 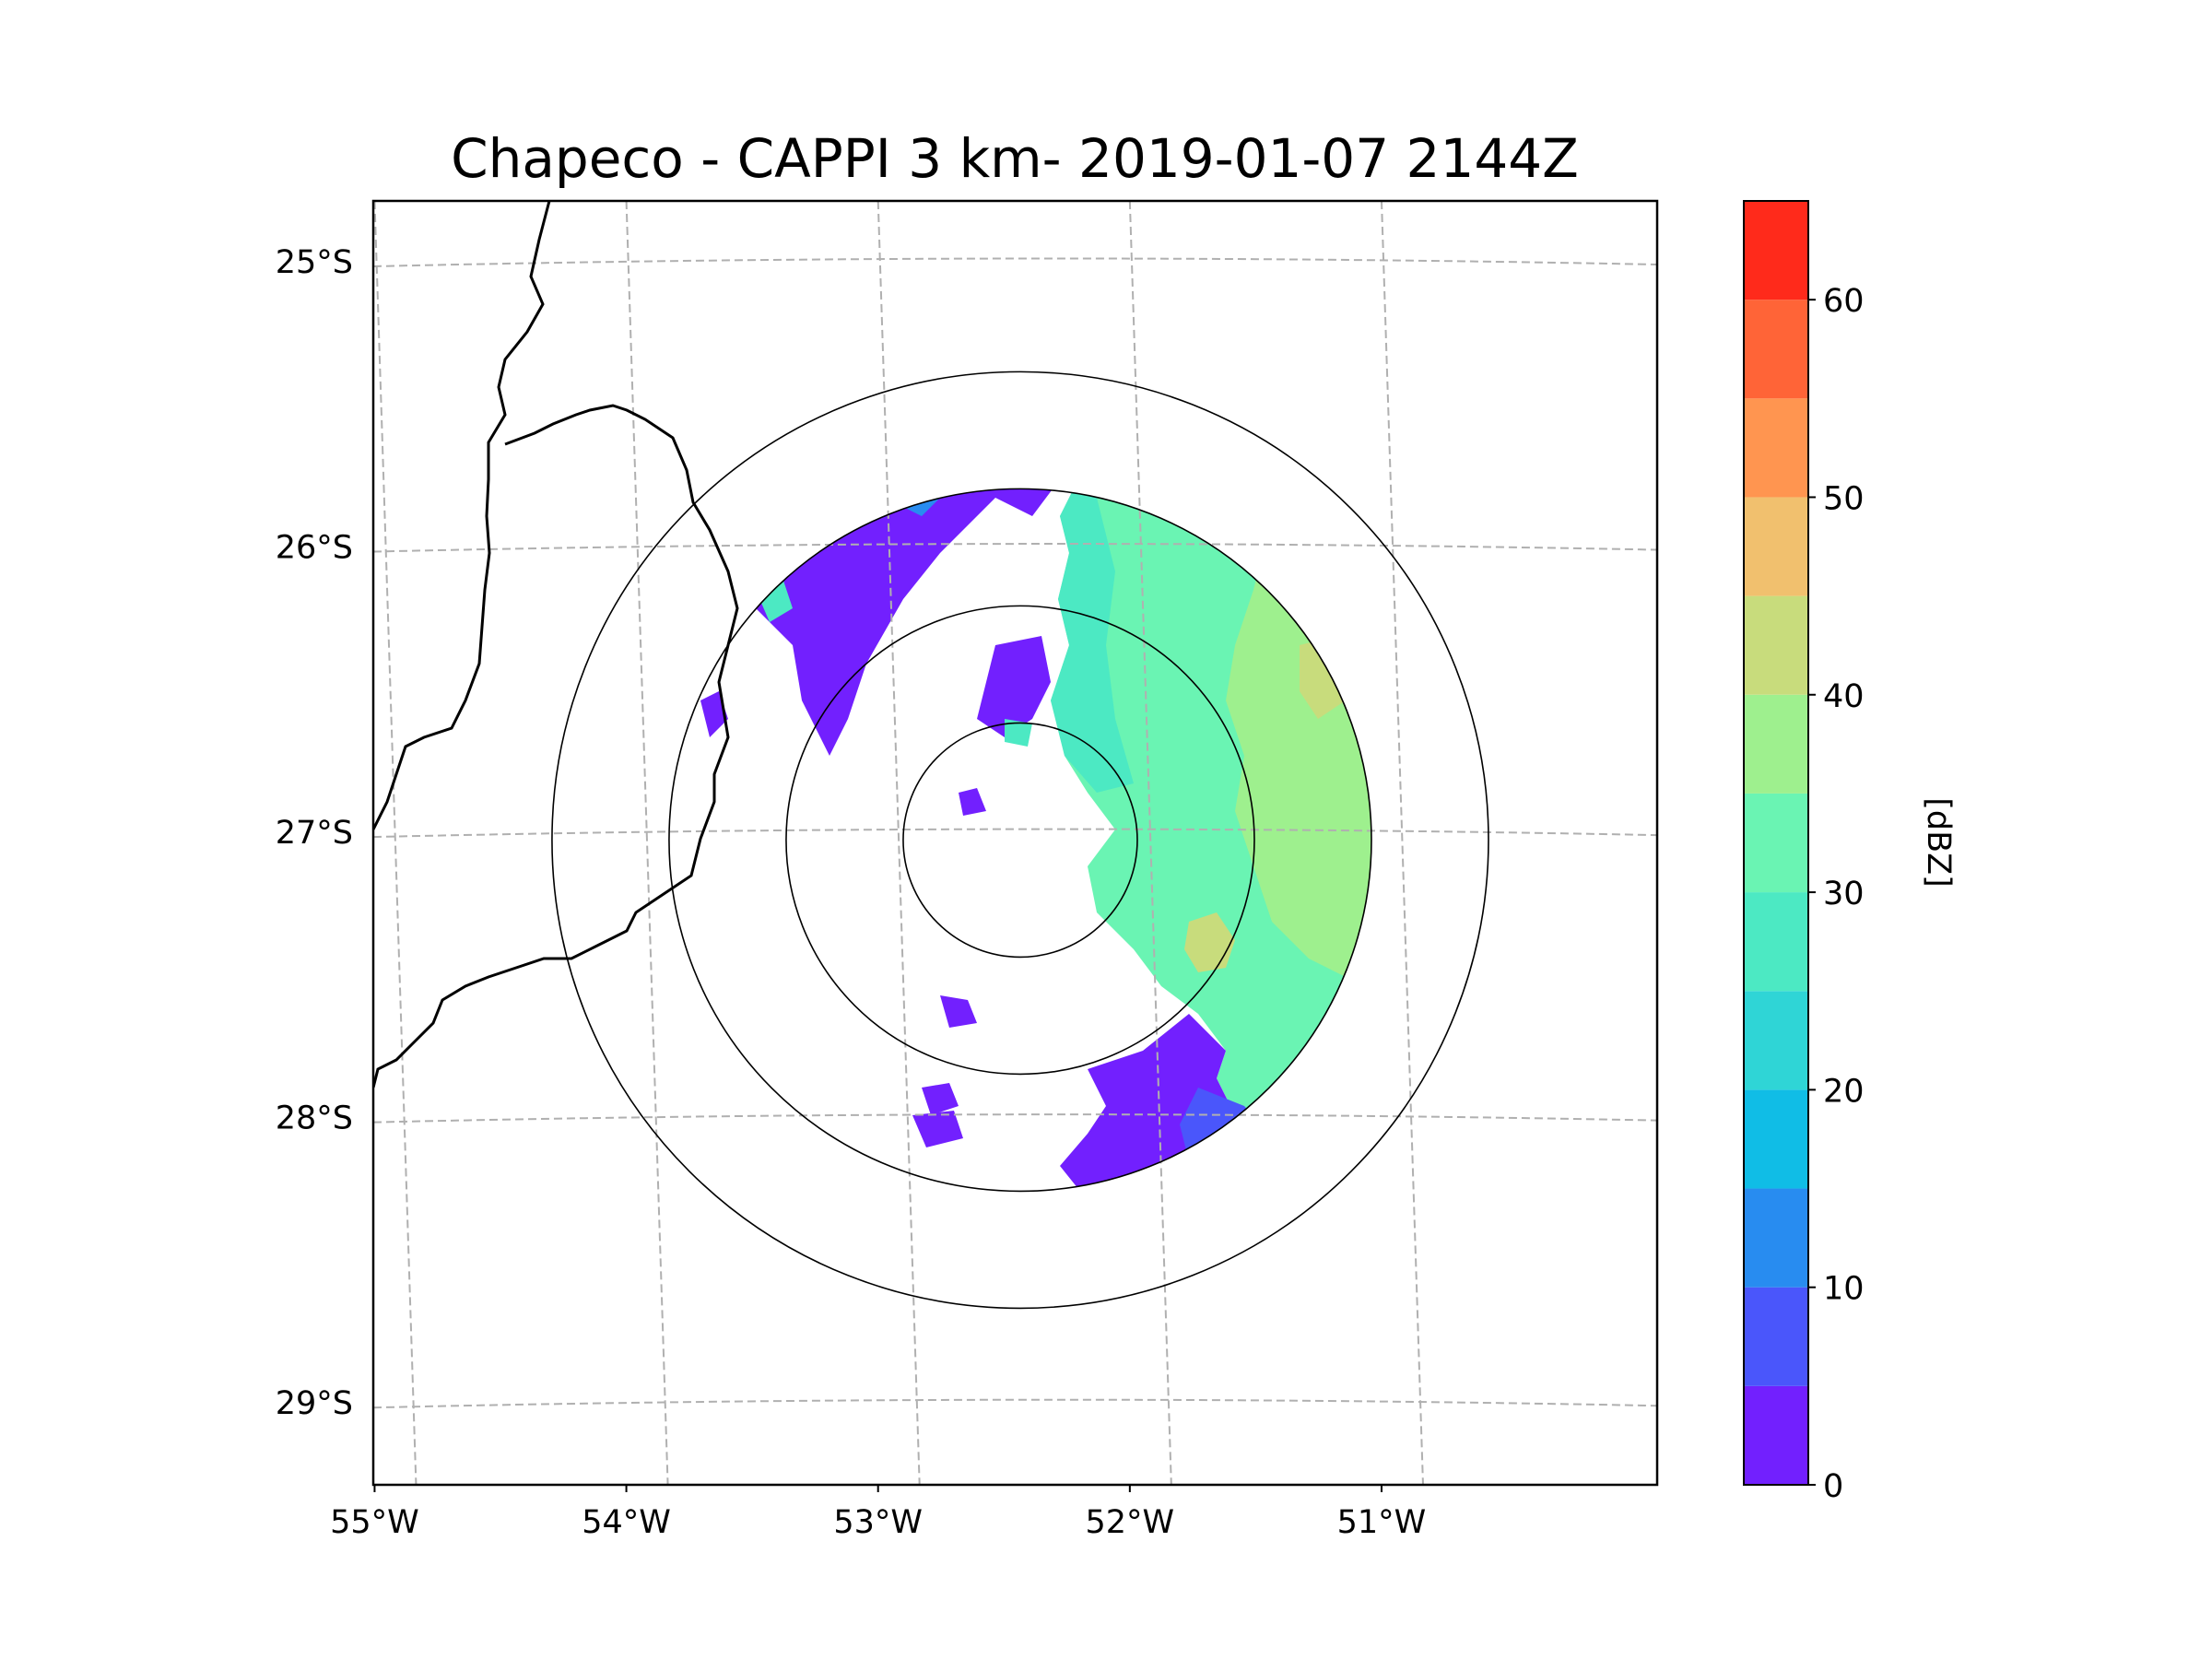 What do you see at coordinates (314, 548) in the screenshot?
I see `y-tick-label: 26°S` at bounding box center [314, 548].